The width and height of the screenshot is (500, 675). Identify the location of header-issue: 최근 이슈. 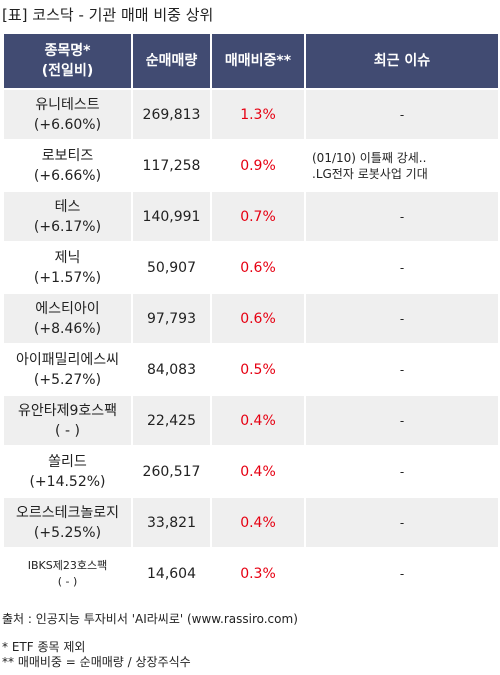
(402, 61).